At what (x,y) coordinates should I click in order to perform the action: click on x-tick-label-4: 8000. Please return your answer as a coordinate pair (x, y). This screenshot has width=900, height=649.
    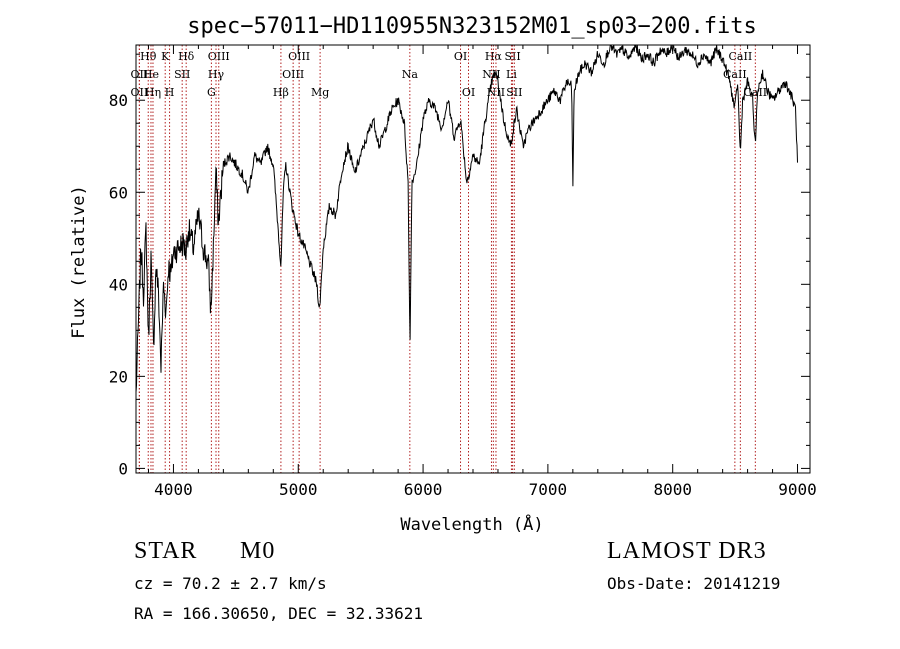
    Looking at the image, I should click on (672, 489).